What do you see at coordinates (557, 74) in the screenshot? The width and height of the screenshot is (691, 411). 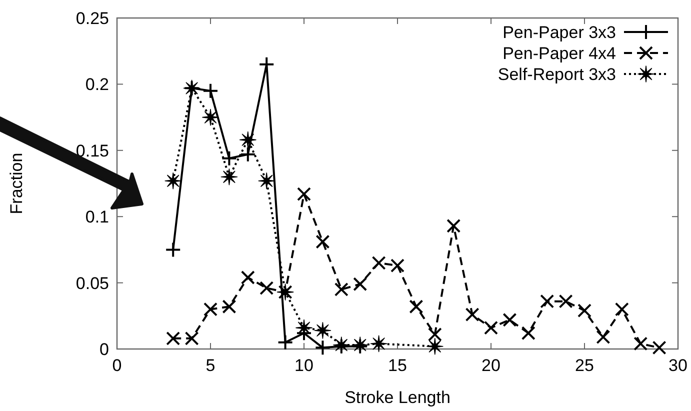 I see `legend-label: Self-Report 3x3` at bounding box center [557, 74].